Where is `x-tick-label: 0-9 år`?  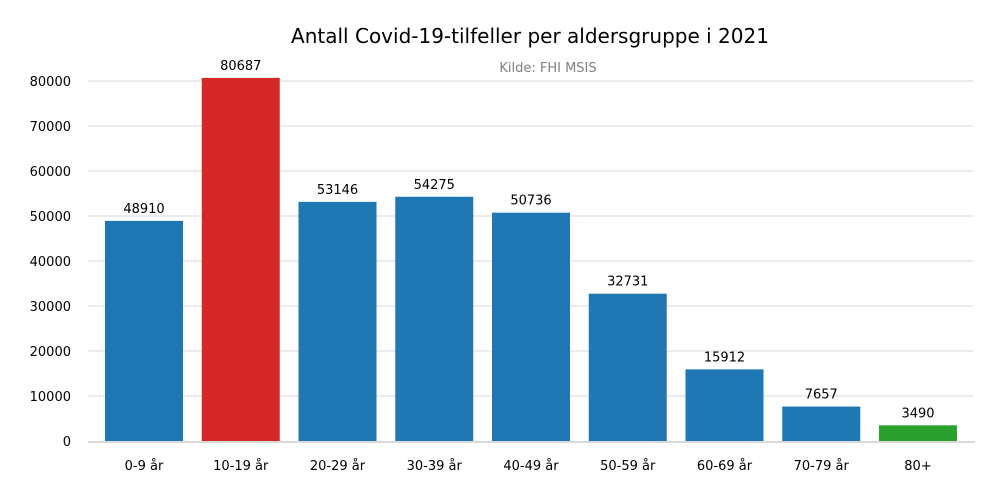
x-tick-label: 0-9 år is located at coordinates (144, 466).